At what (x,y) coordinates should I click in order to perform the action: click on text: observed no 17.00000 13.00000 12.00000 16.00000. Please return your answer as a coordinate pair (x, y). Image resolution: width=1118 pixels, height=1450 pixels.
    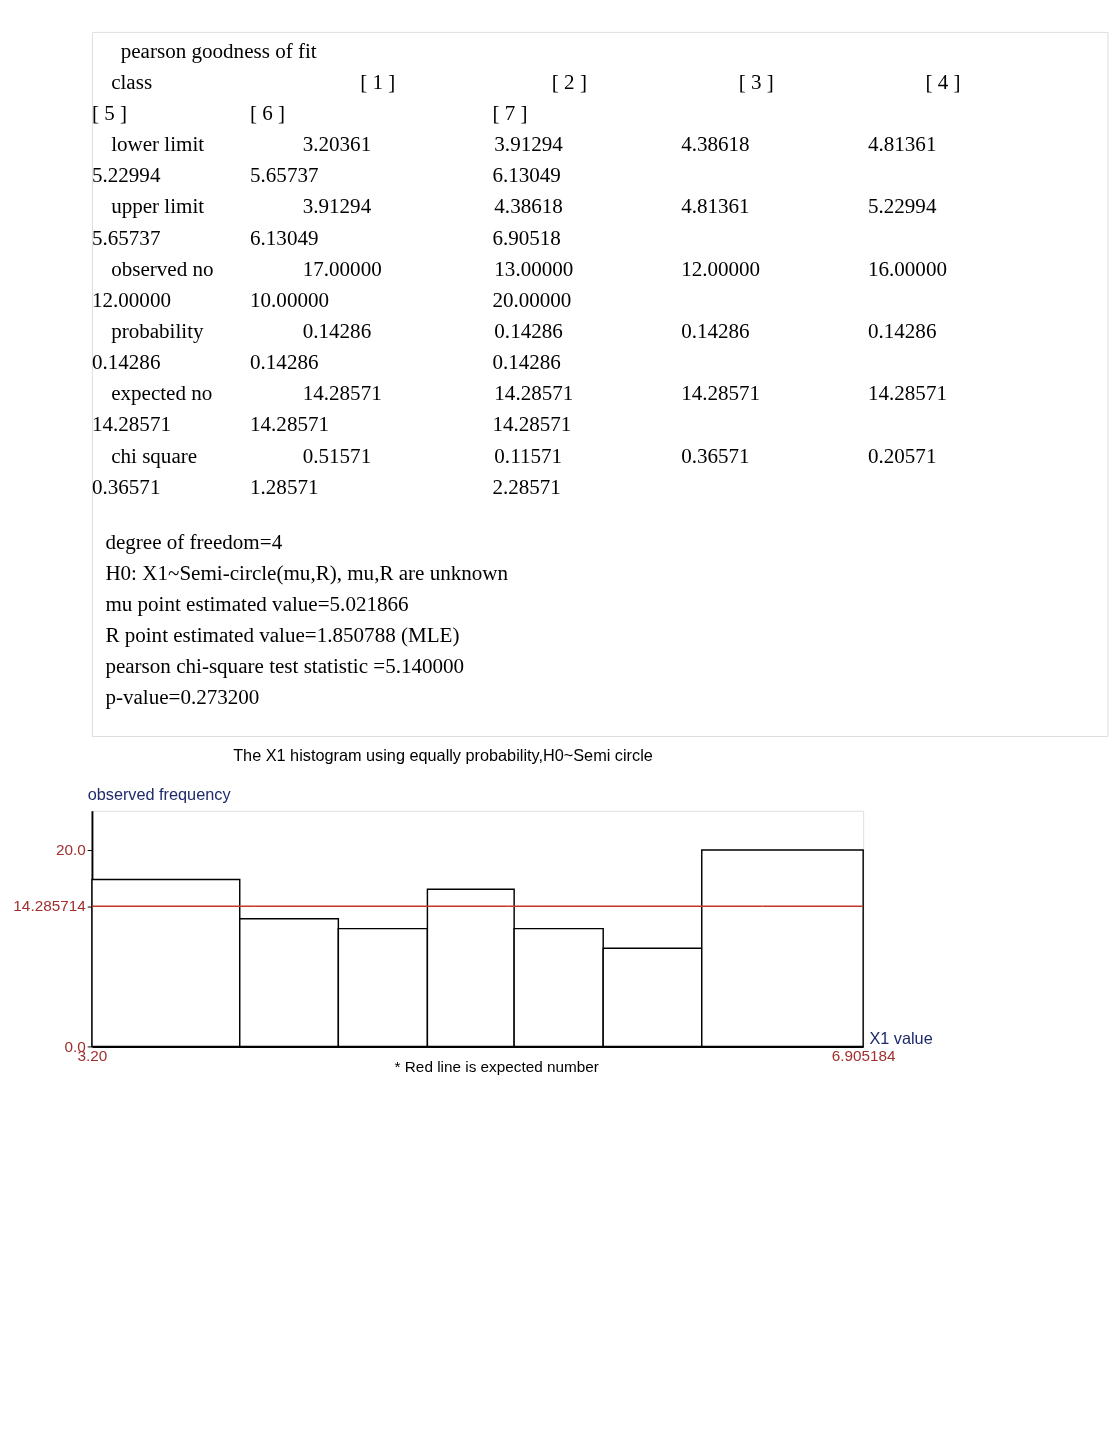
    Looking at the image, I should click on (529, 268).